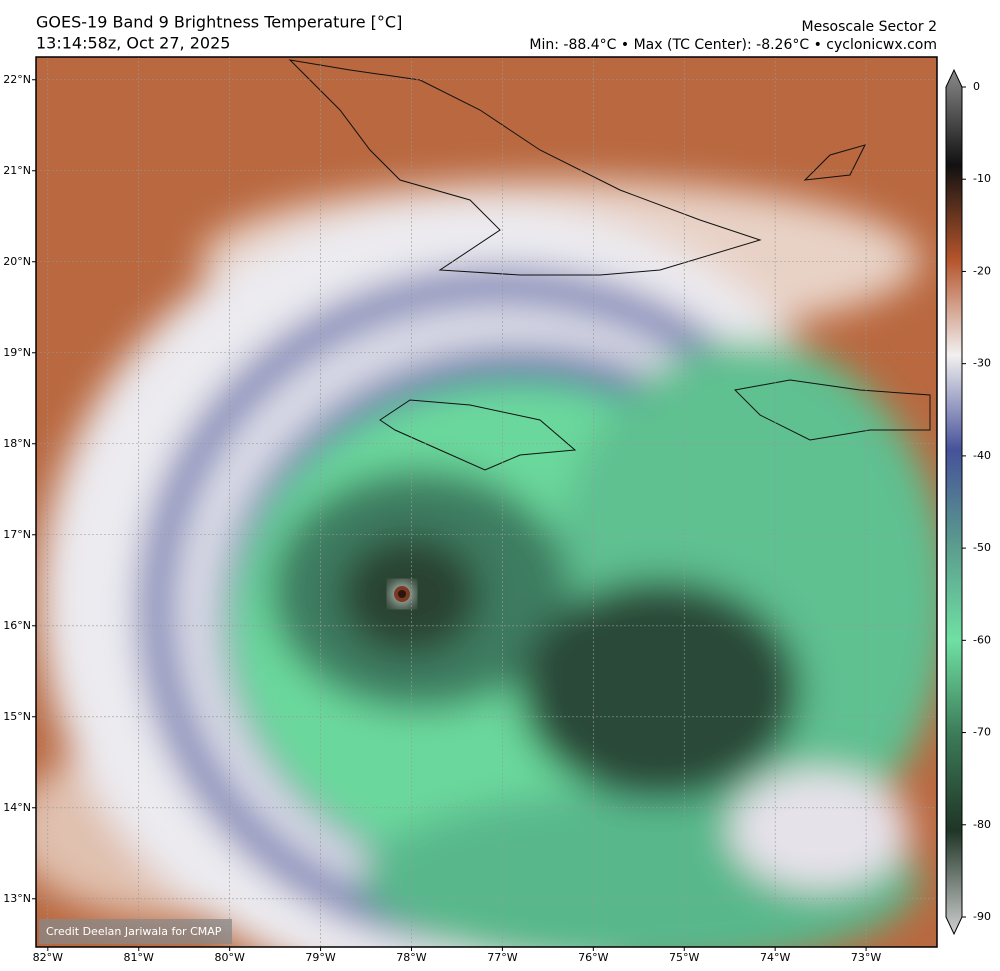 The height and width of the screenshot is (971, 1000). I want to click on x-tick-label: 75°W, so click(684, 957).